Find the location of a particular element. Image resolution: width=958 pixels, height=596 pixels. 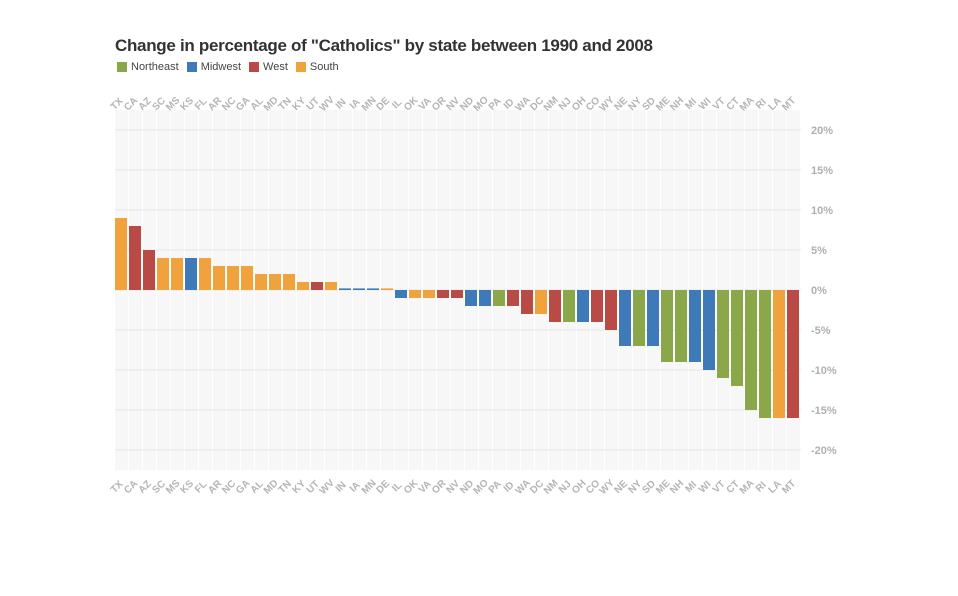

bar-nv is located at coordinates (457, 294).